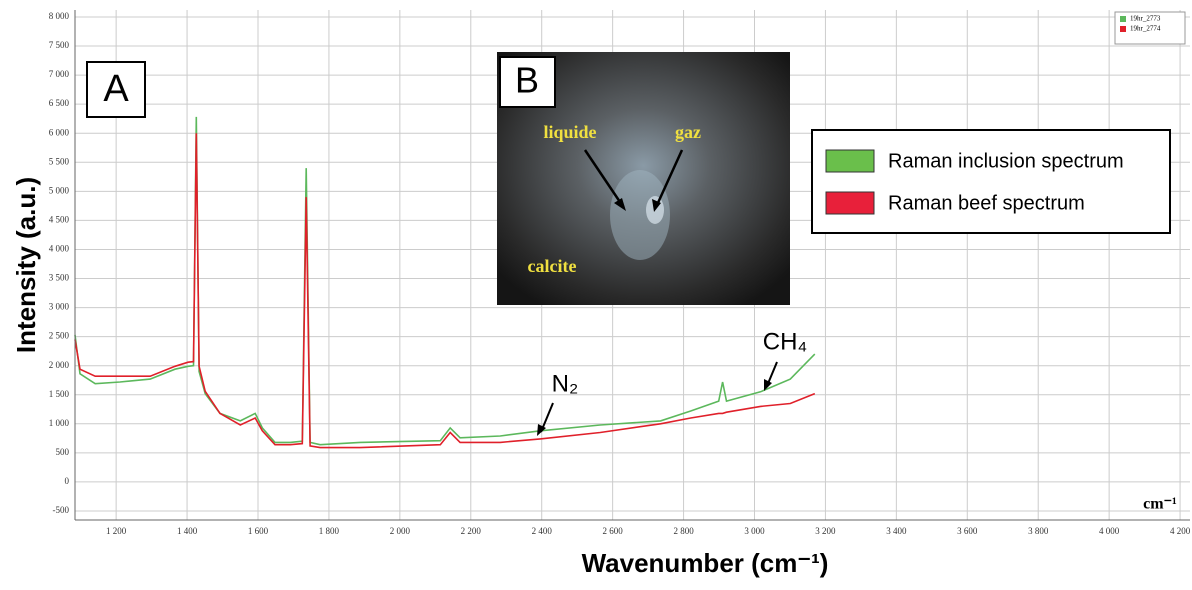 The height and width of the screenshot is (590, 1192). What do you see at coordinates (688, 132) in the screenshot?
I see `inset-label: gaz` at bounding box center [688, 132].